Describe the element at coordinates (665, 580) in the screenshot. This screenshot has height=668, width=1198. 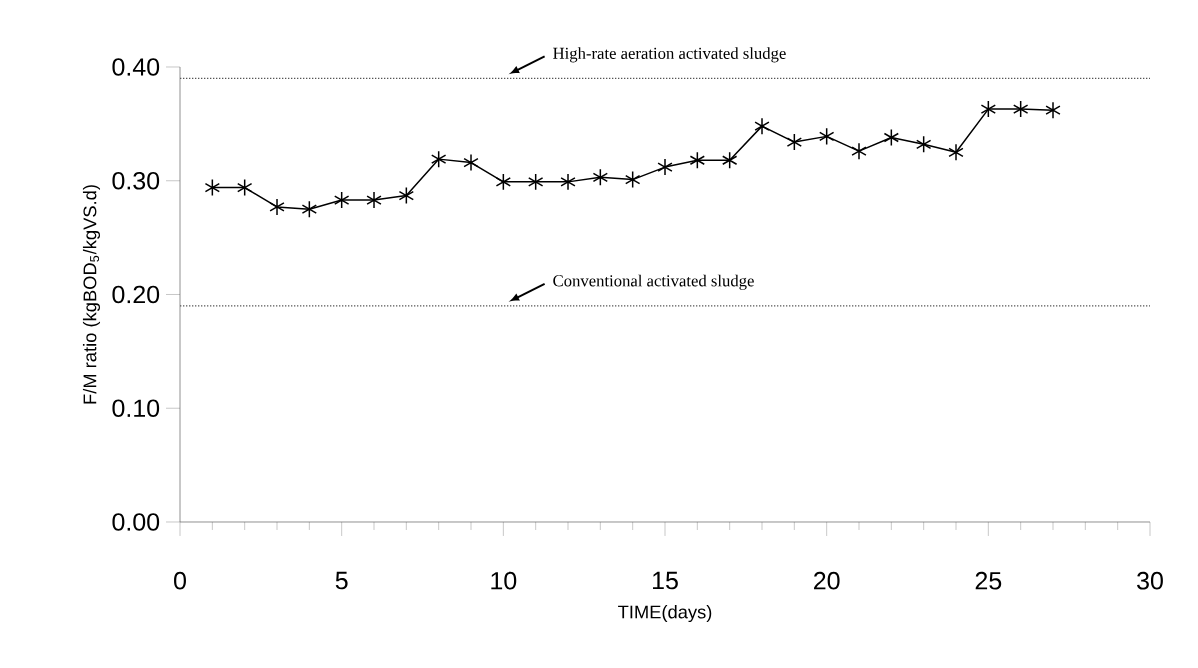
I see `x-tick-label: 15` at that location.